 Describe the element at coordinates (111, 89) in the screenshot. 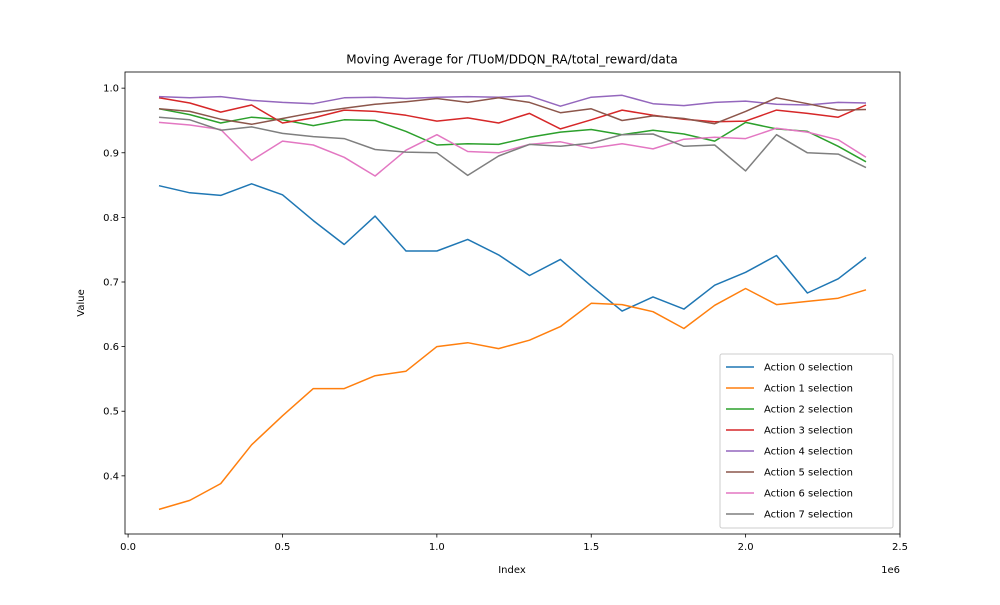

I see `y-tick-label: 1.0` at that location.